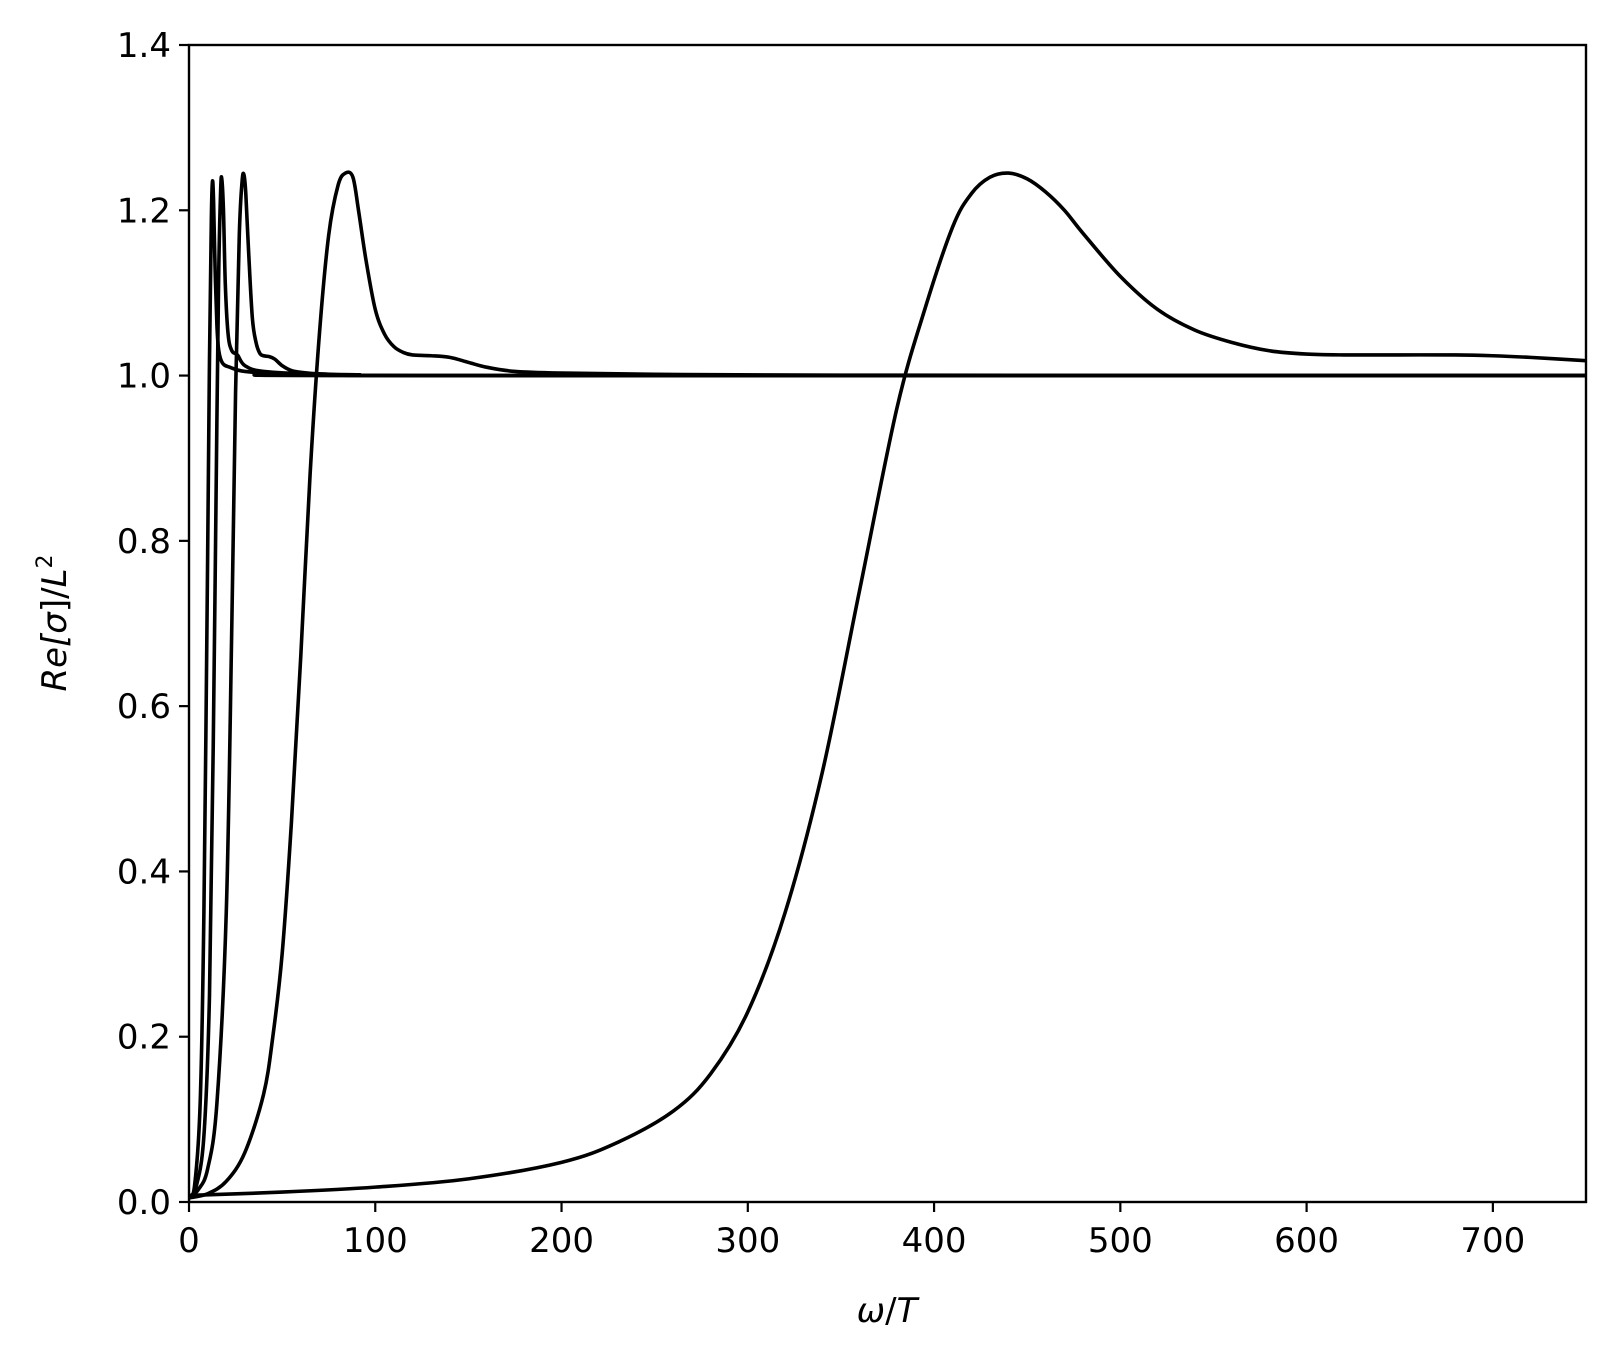 This screenshot has height=1356, width=1614. I want to click on y-axis-label: Re[σ]/L2, so click(54, 622).